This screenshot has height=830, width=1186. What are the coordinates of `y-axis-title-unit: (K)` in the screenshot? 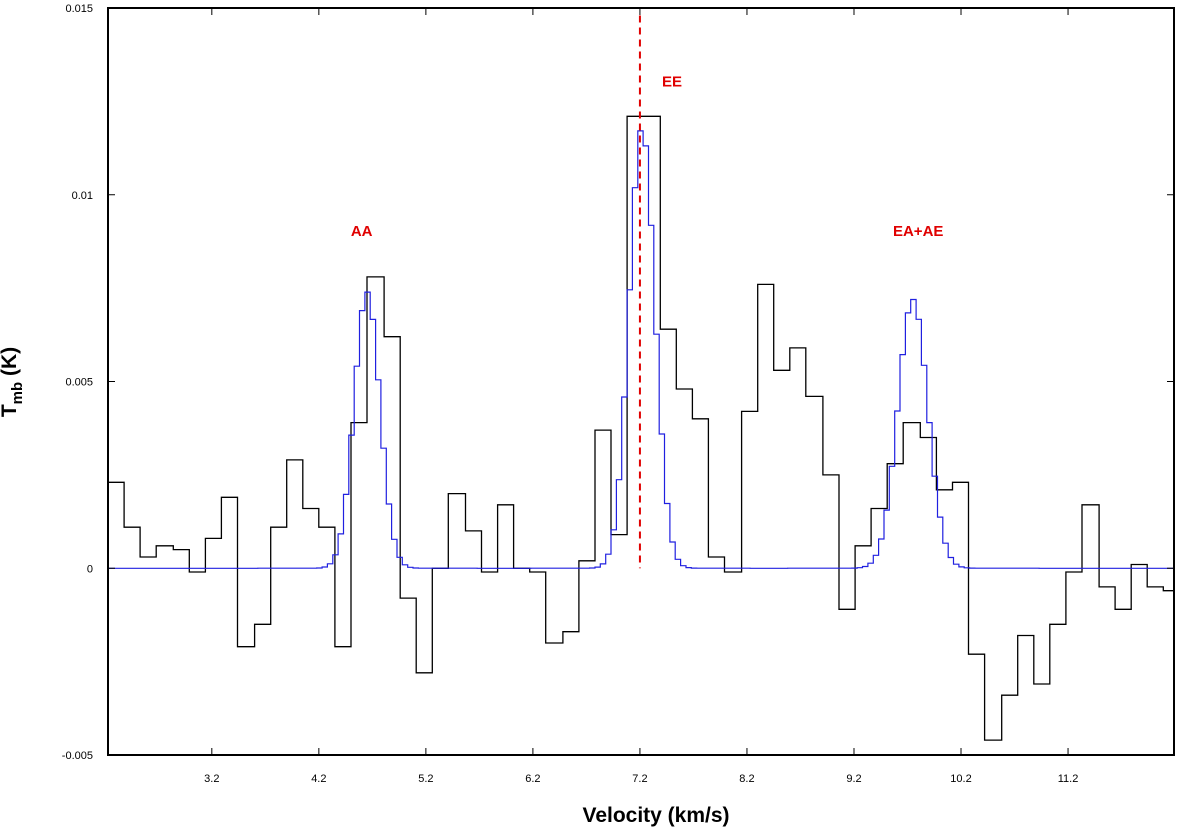 It's located at (10, 364).